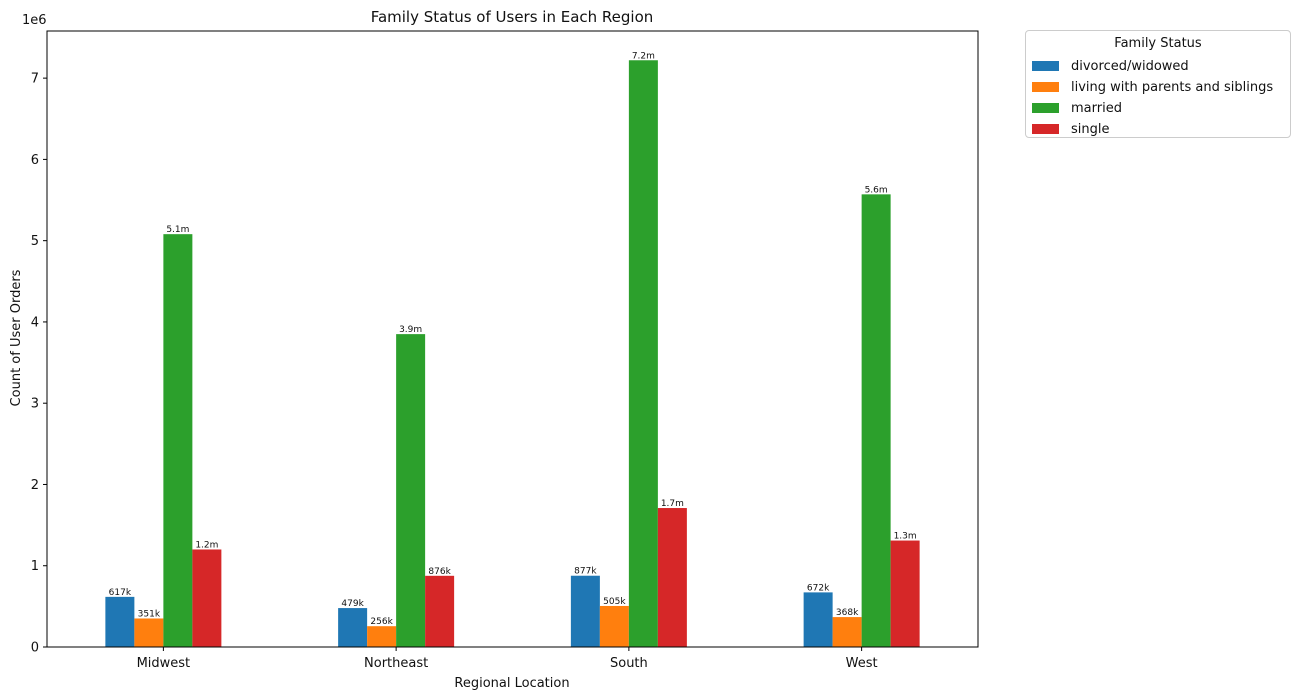 The width and height of the screenshot is (1300, 699). What do you see at coordinates (862, 663) in the screenshot?
I see `x-tick-label: West` at bounding box center [862, 663].